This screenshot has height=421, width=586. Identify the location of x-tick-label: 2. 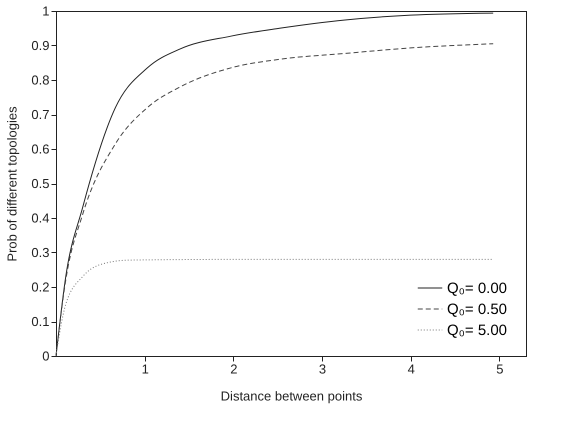
(234, 369).